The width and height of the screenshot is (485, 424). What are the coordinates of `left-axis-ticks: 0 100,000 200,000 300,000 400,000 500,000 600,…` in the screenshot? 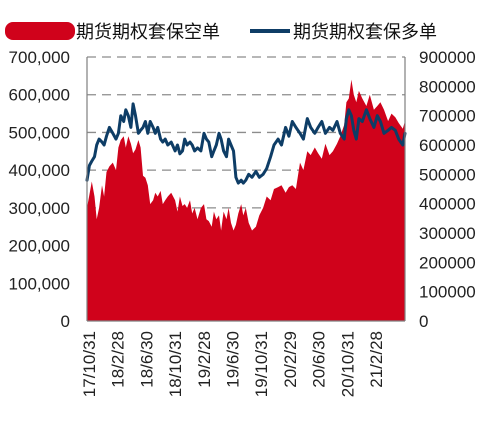 It's located at (39, 189).